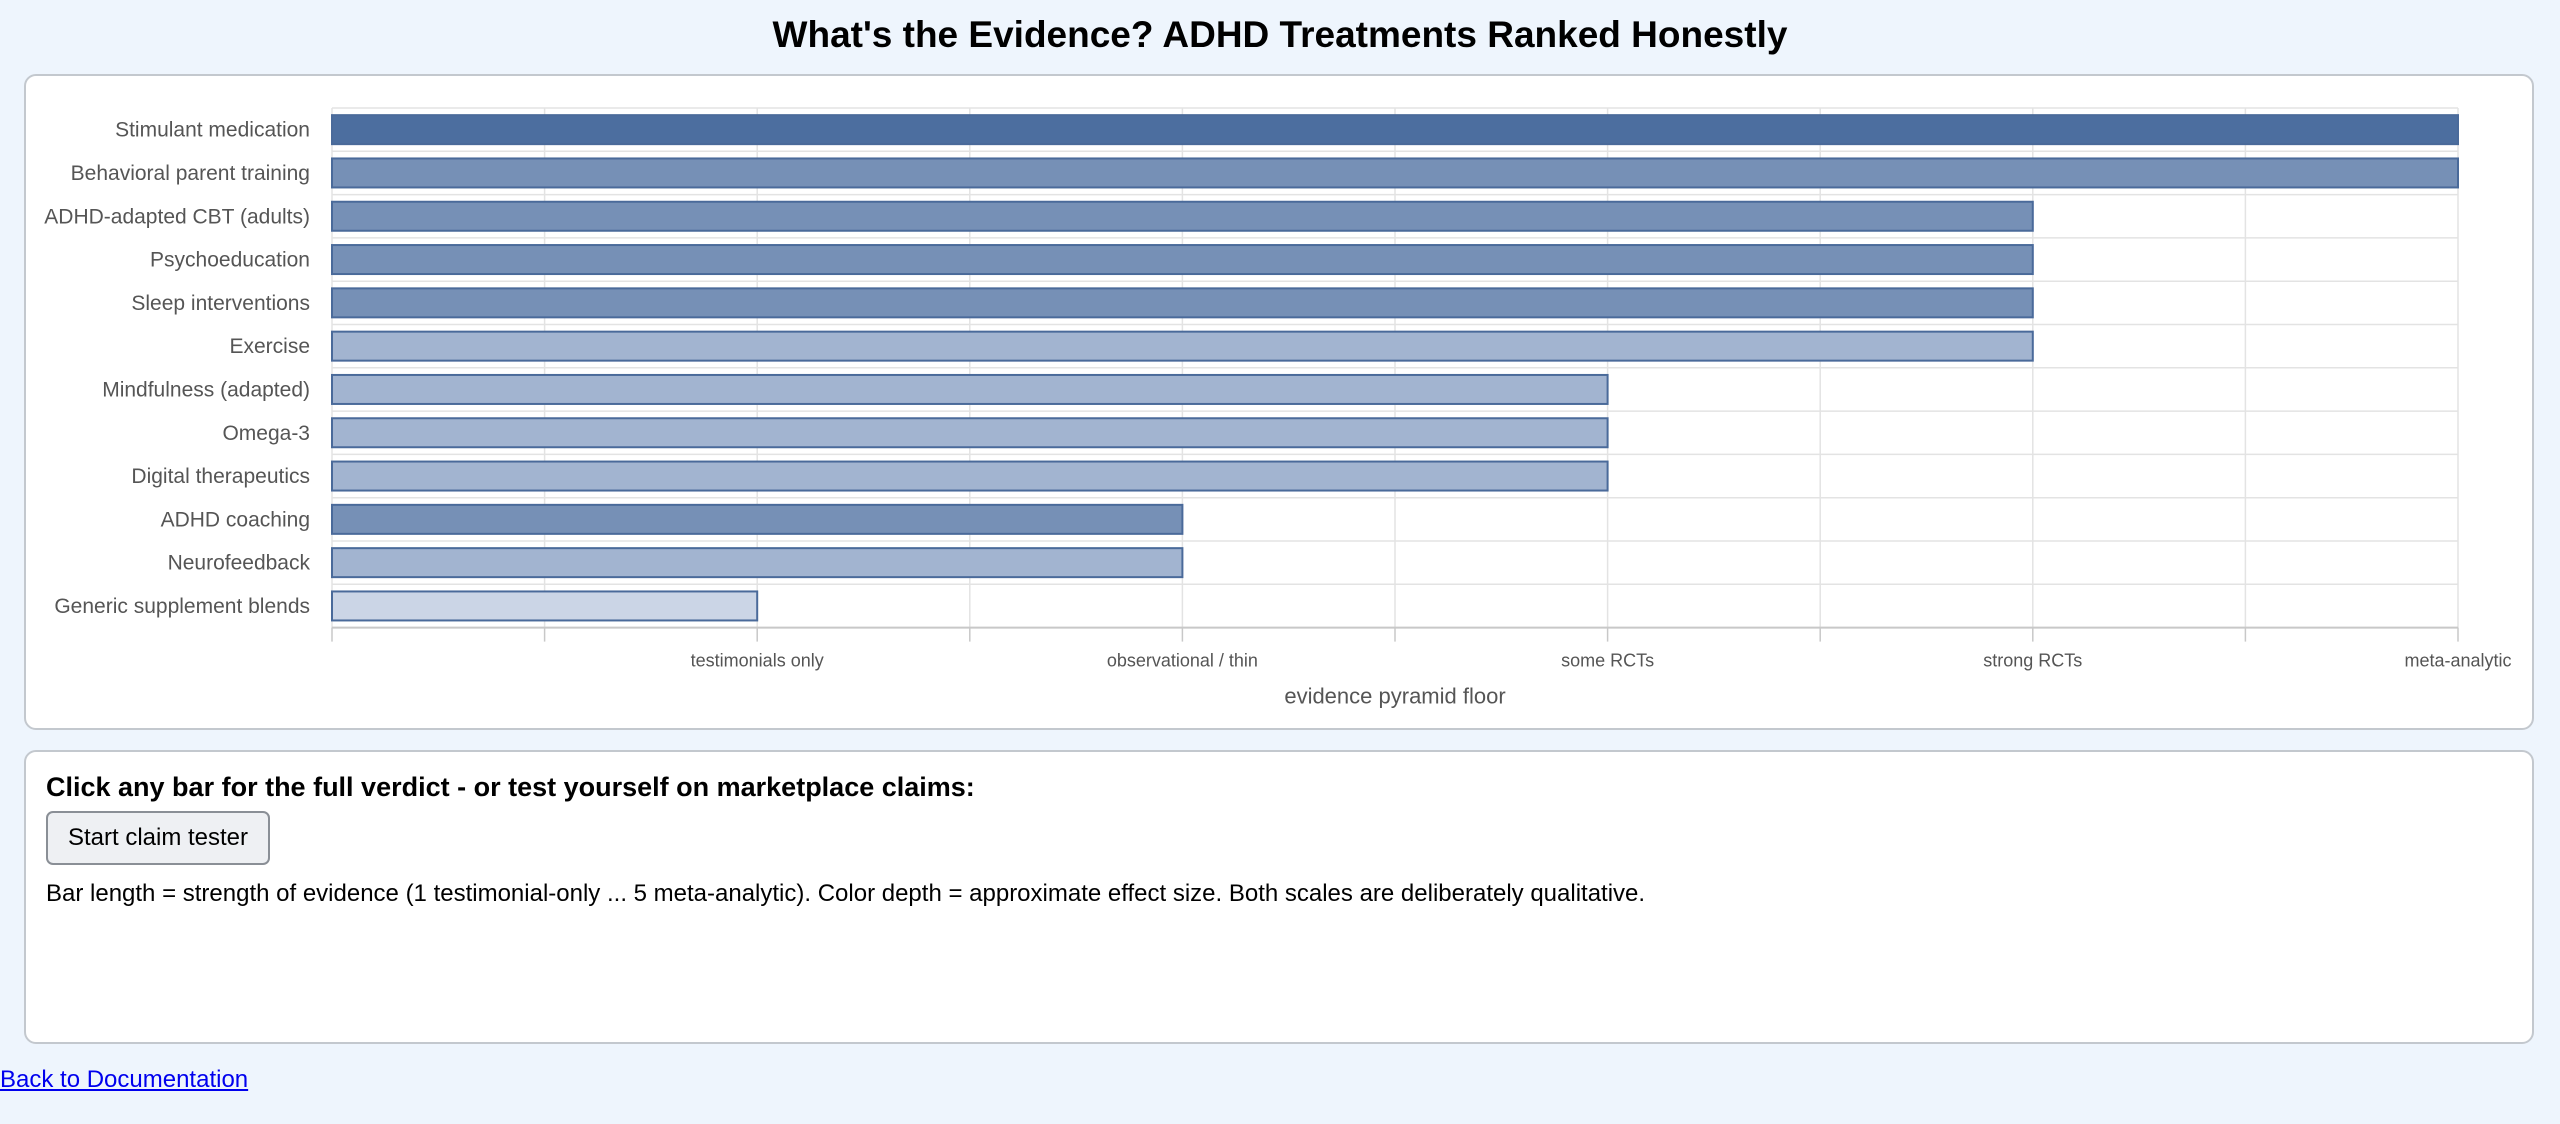 This screenshot has height=1124, width=2560. Describe the element at coordinates (220, 476) in the screenshot. I see `category-label: Digital therapeutics` at that location.